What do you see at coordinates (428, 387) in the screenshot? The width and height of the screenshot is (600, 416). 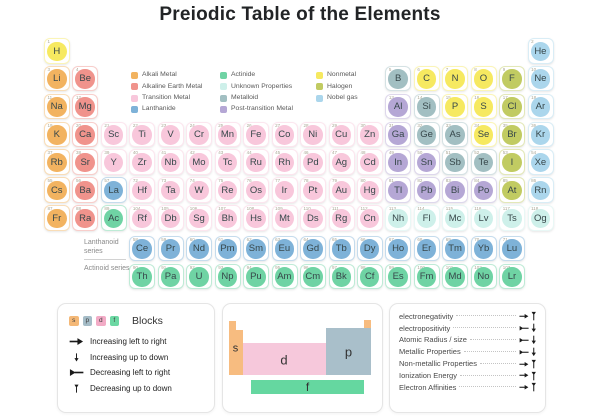 I see `property-label: Electron Affinities` at bounding box center [428, 387].